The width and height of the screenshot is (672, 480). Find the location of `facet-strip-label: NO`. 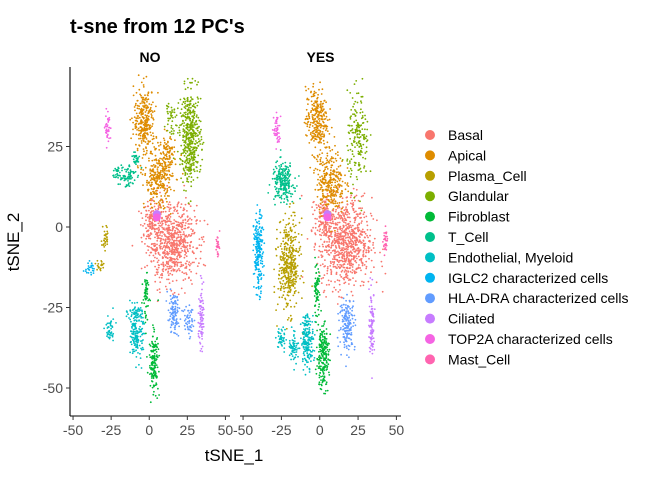

facet-strip-label: NO is located at coordinates (150, 57).